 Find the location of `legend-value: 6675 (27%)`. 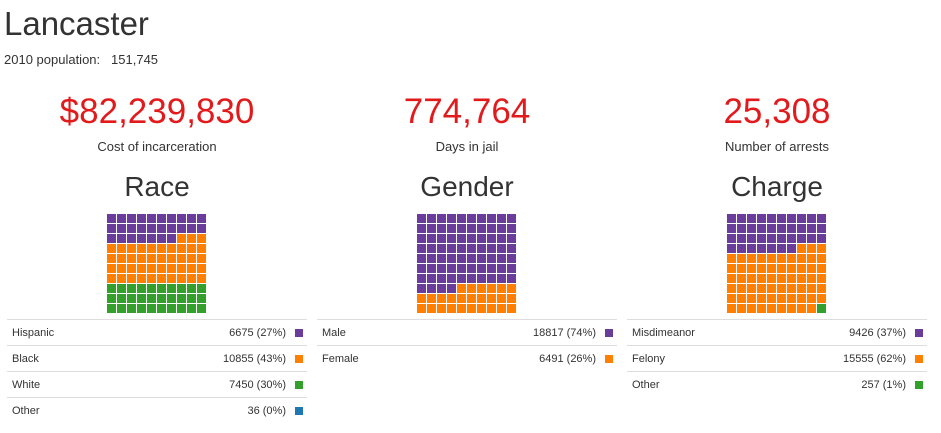

legend-value: 6675 (27%) is located at coordinates (257, 332).